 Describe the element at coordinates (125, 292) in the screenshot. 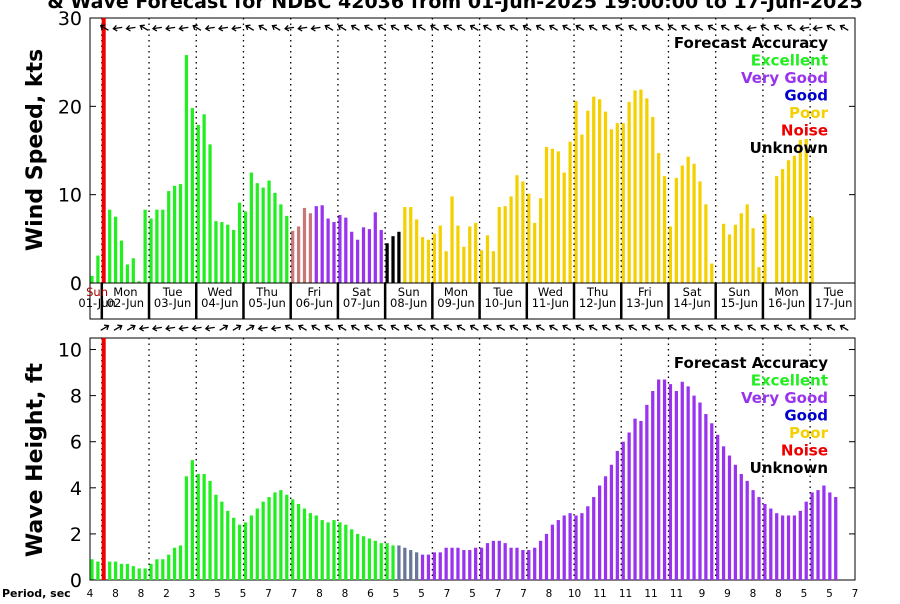

I see `day-of-week-label: Mon` at that location.